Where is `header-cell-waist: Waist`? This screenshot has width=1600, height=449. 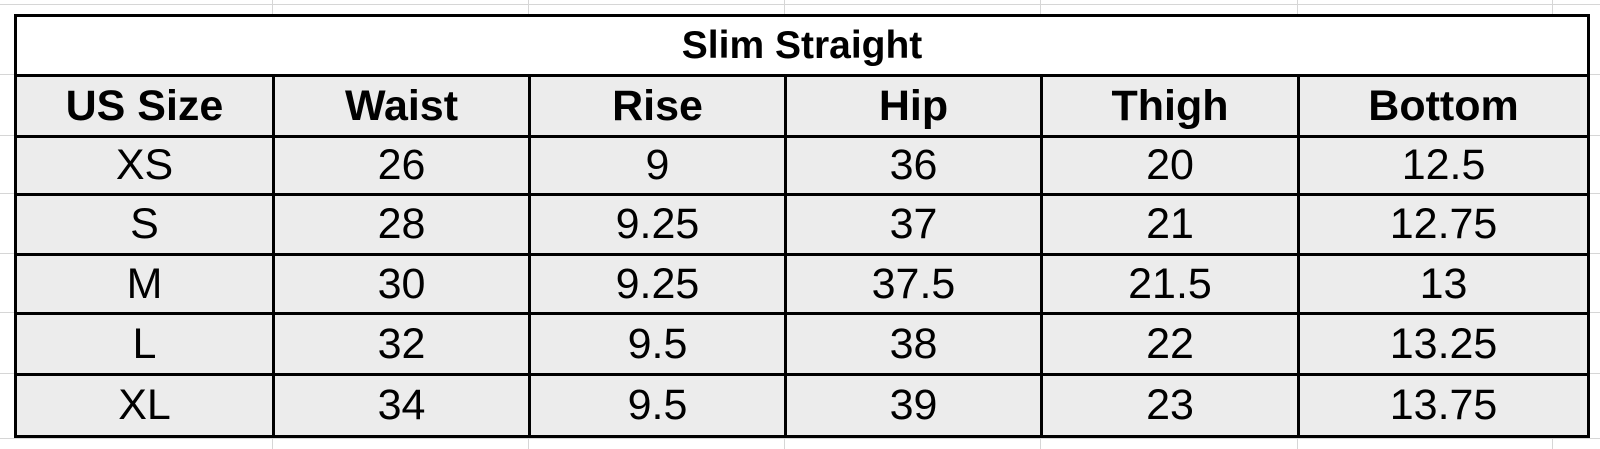
header-cell-waist: Waist is located at coordinates (401, 106).